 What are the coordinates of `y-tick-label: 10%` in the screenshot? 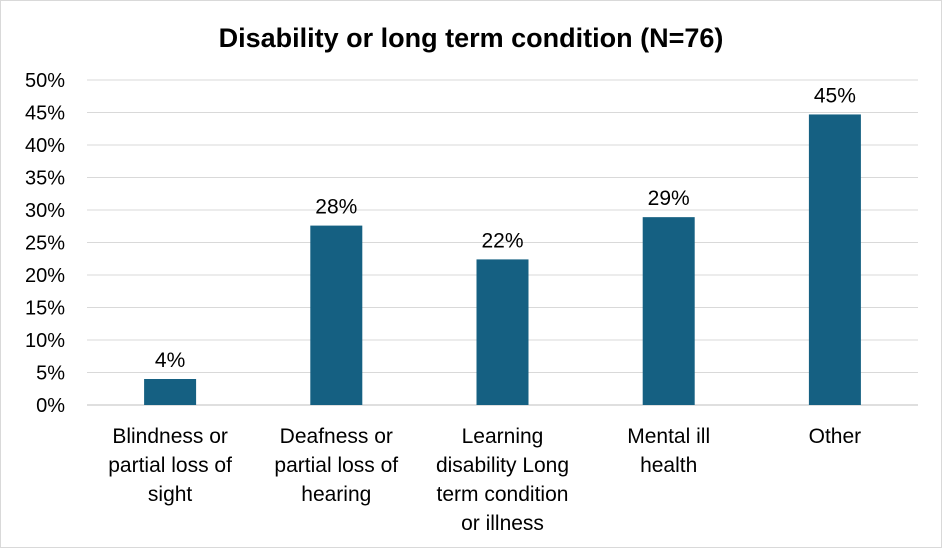 It's located at (45, 341).